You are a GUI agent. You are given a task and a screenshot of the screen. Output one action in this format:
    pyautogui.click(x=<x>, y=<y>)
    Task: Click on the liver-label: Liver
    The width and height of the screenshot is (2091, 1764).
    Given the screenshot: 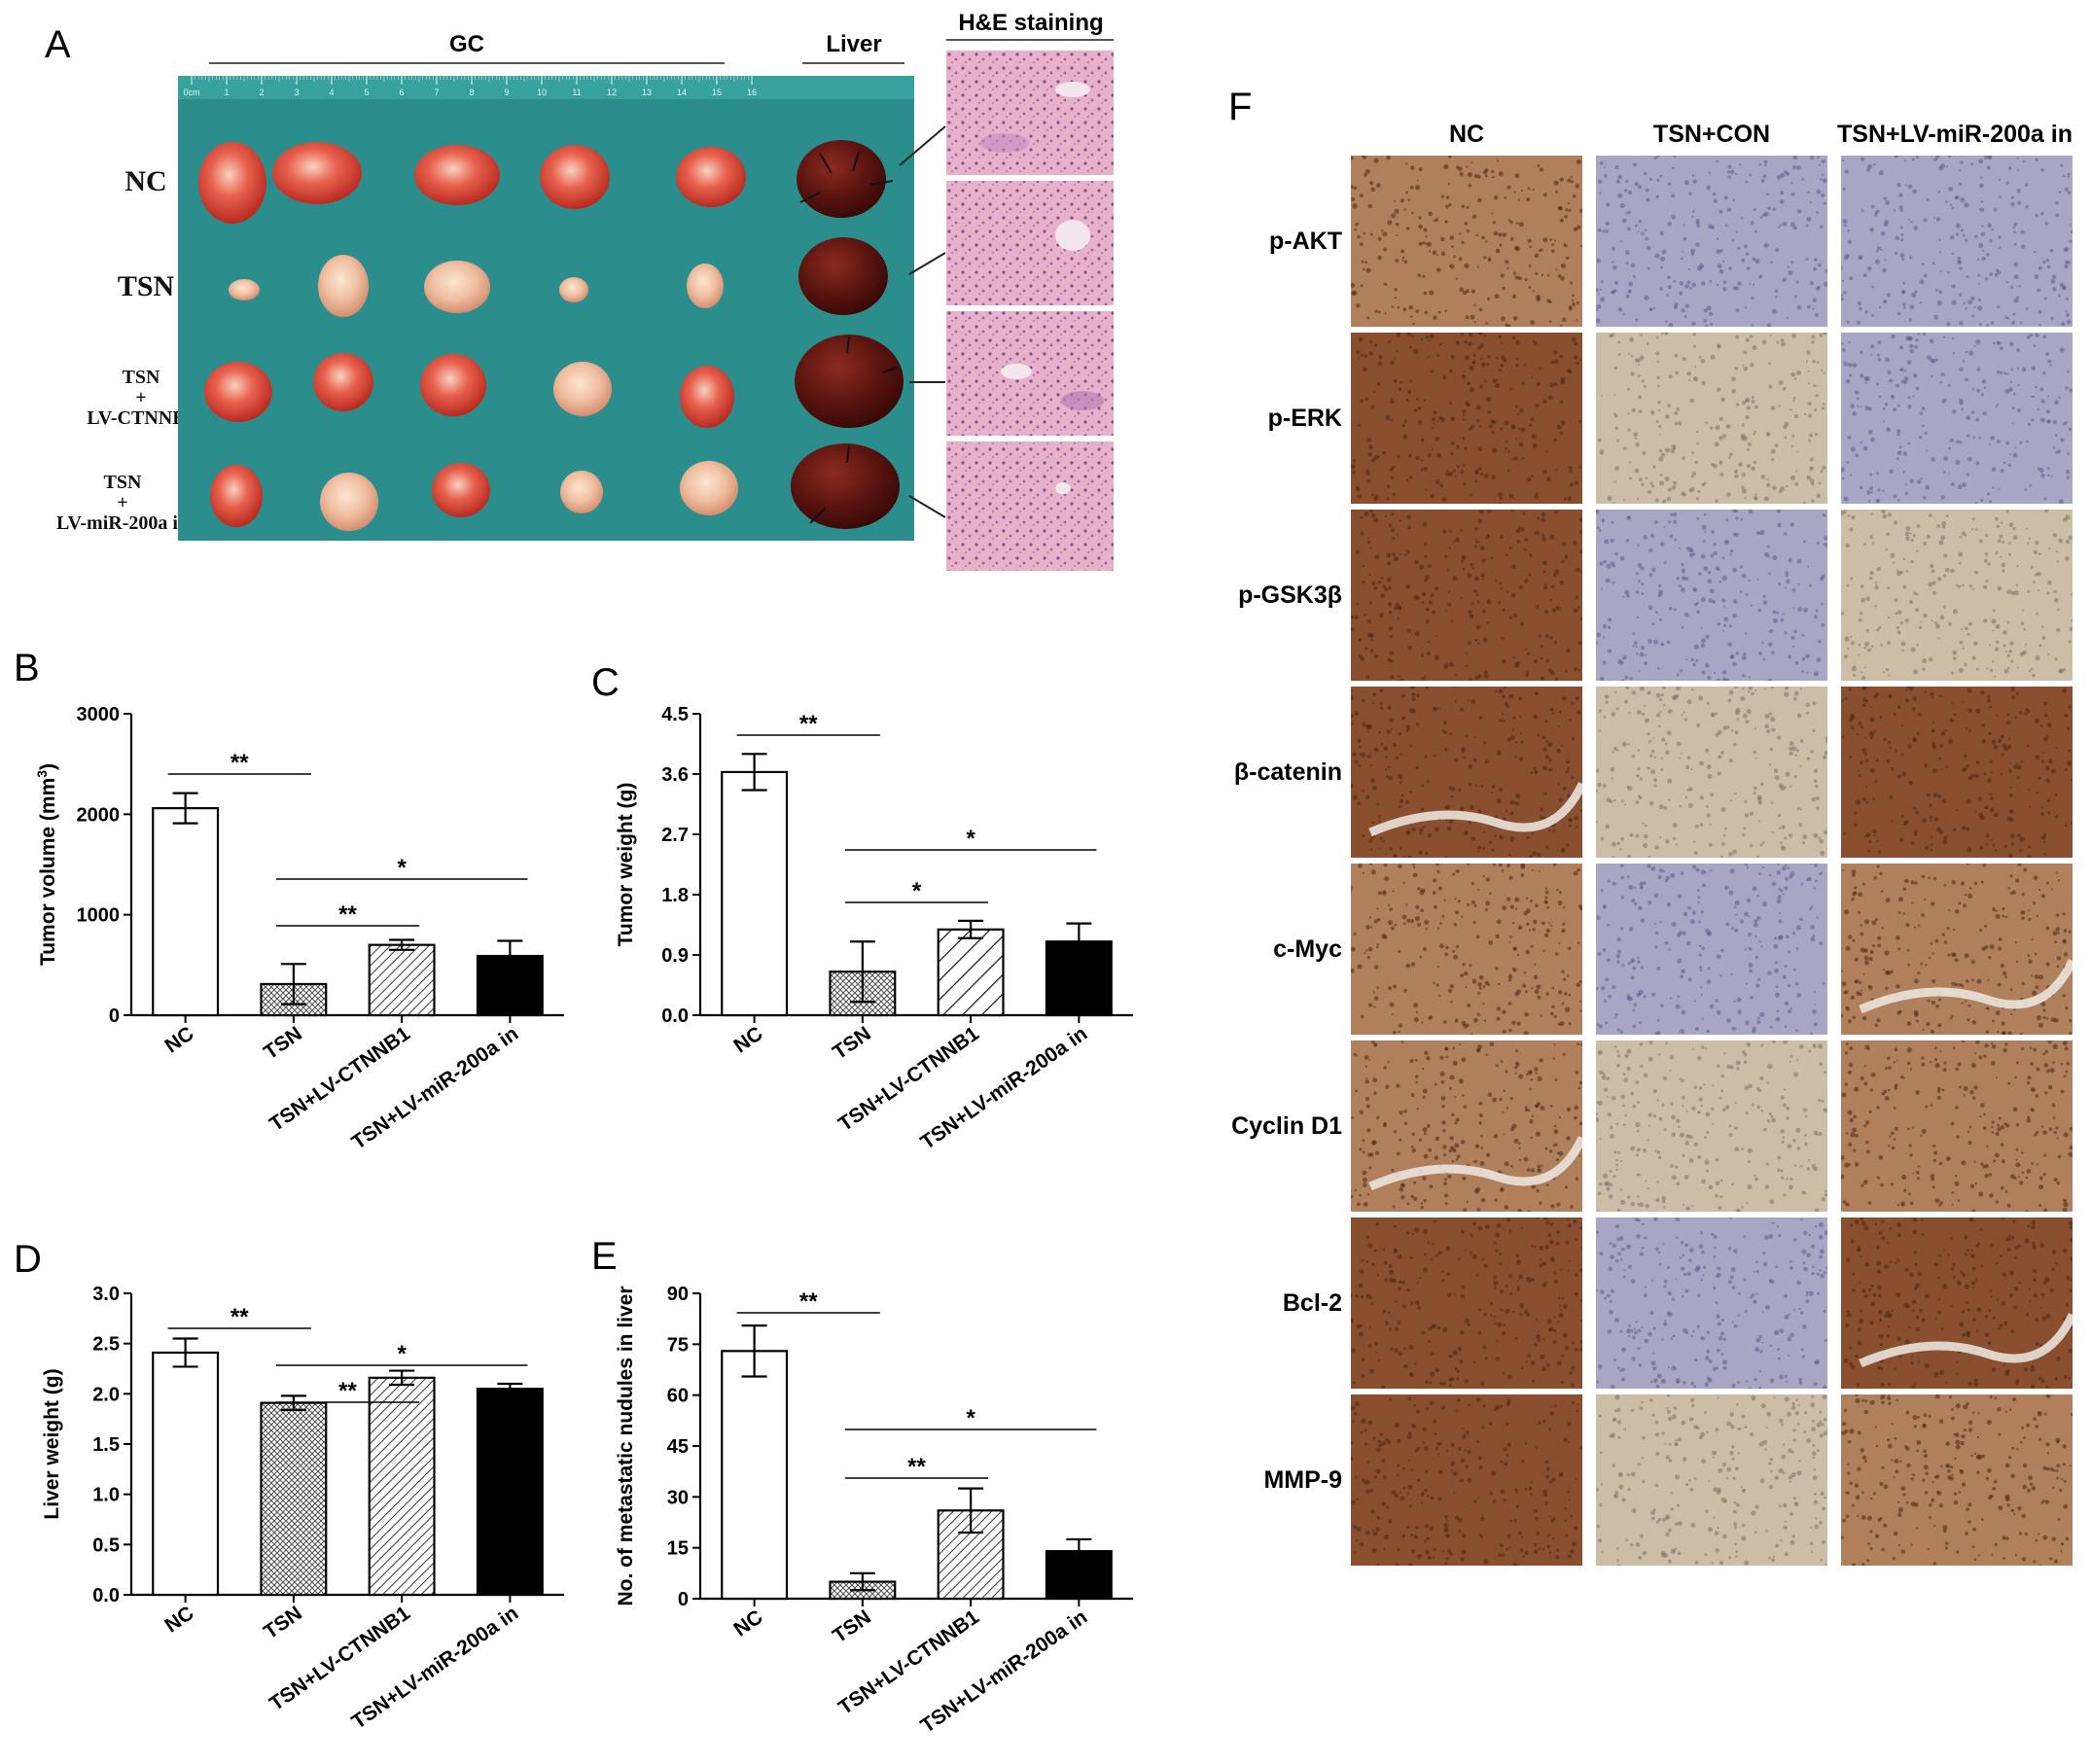 What is the action you would take?
    pyautogui.click(x=854, y=44)
    